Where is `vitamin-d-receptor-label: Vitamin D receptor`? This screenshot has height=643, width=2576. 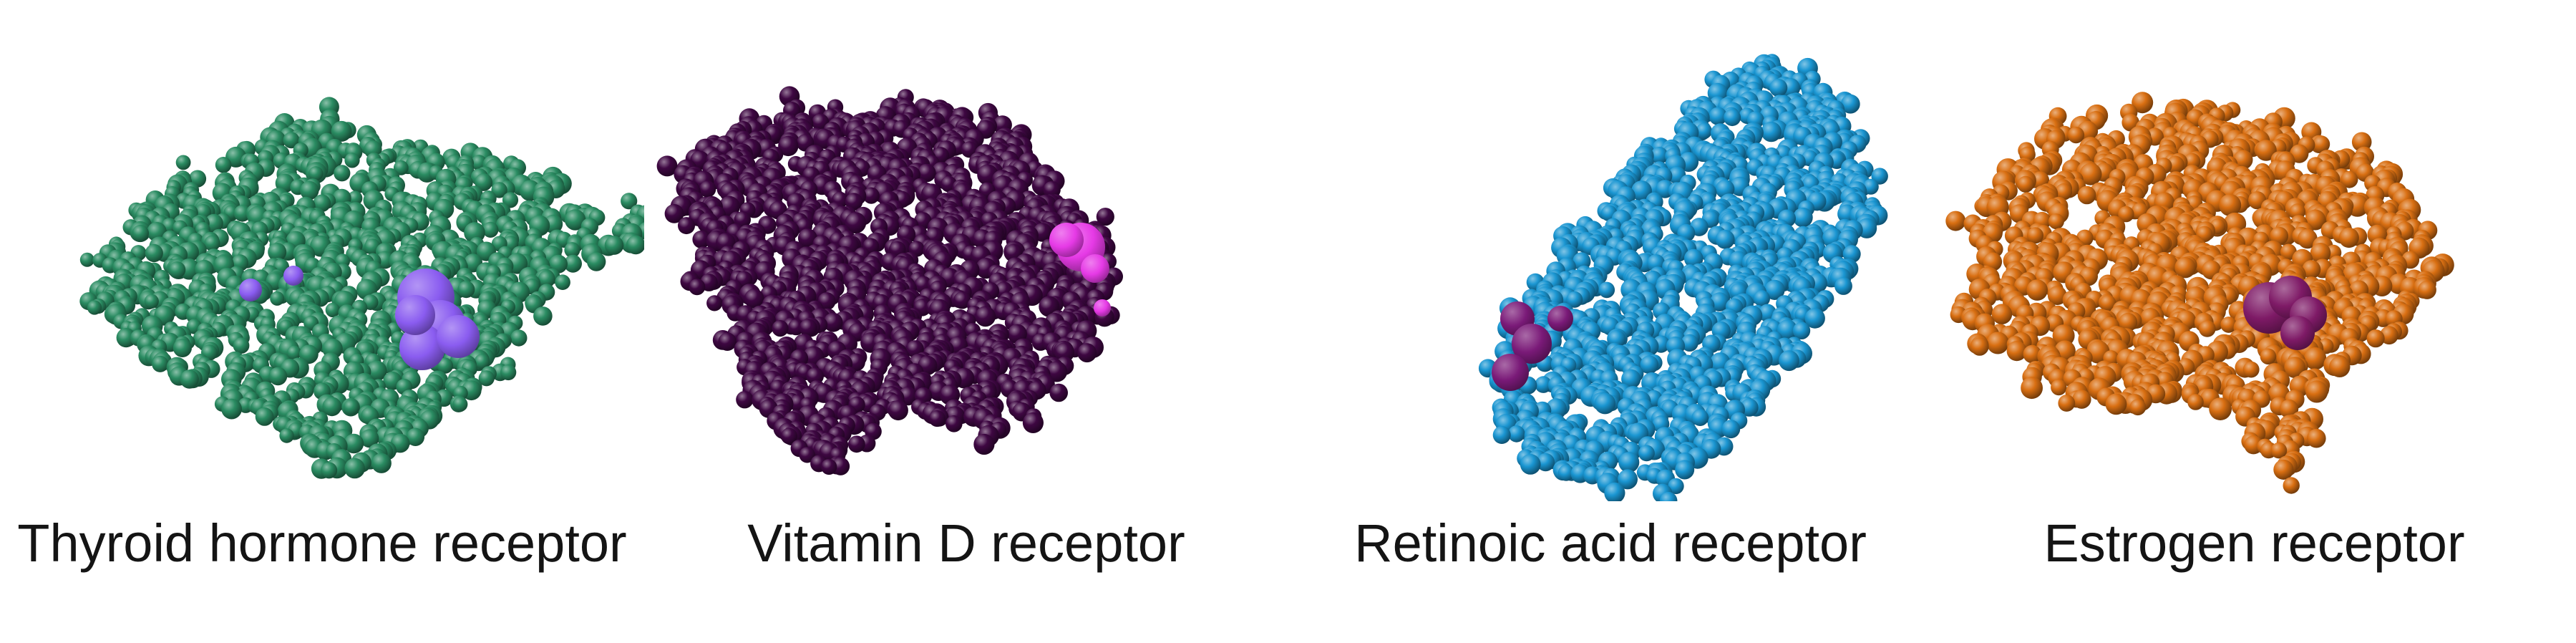
vitamin-d-receptor-label: Vitamin D receptor is located at coordinates (966, 543).